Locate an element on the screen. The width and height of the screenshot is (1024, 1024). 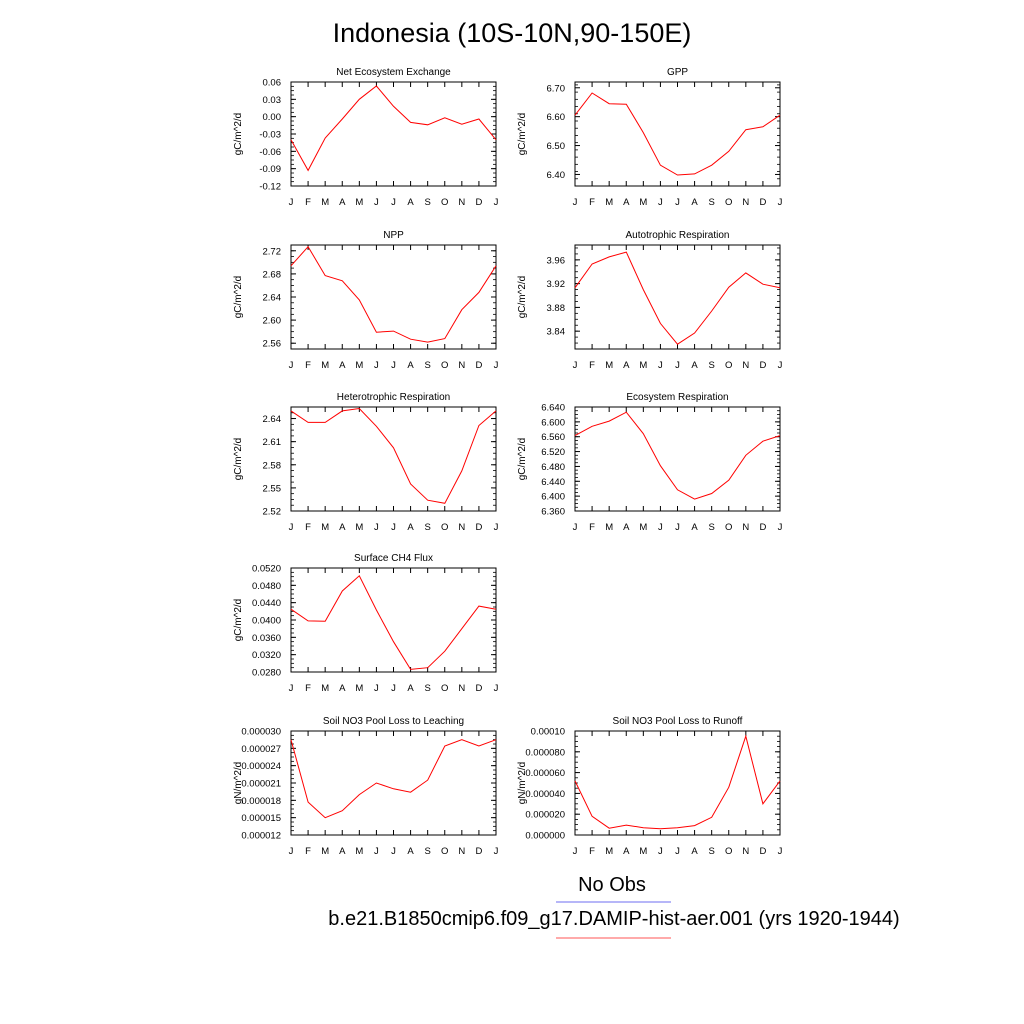
panel-title: Ecosystem Respiration is located at coordinates (677, 397).